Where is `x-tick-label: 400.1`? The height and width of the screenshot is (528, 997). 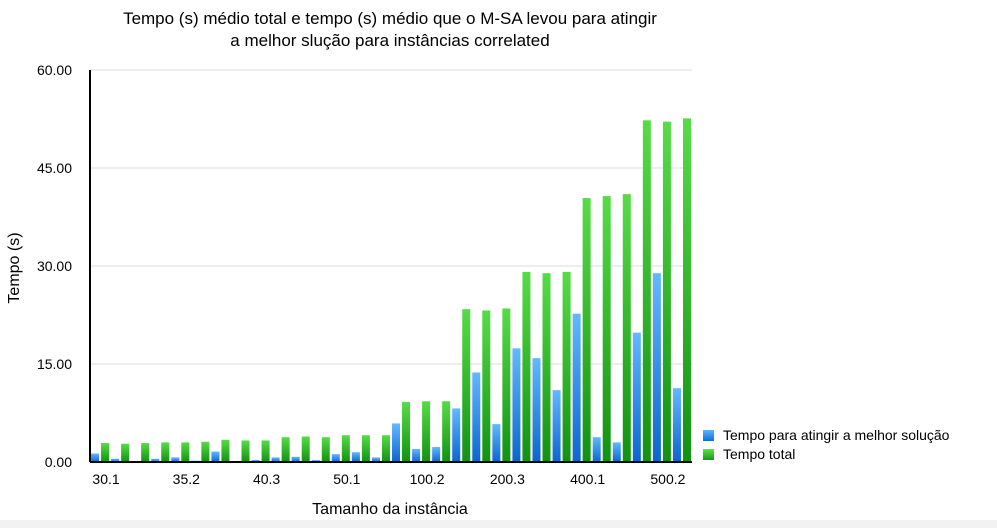 x-tick-label: 400.1 is located at coordinates (587, 479).